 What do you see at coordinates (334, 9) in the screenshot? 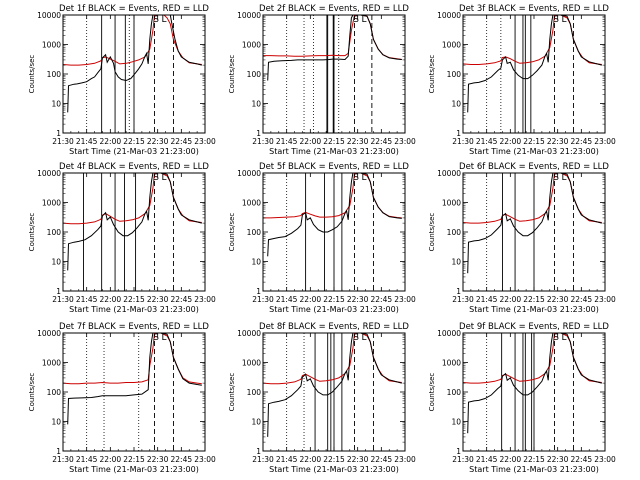
I see `panel-title: Det 2f BLACK = Events, RED = LLD` at bounding box center [334, 9].